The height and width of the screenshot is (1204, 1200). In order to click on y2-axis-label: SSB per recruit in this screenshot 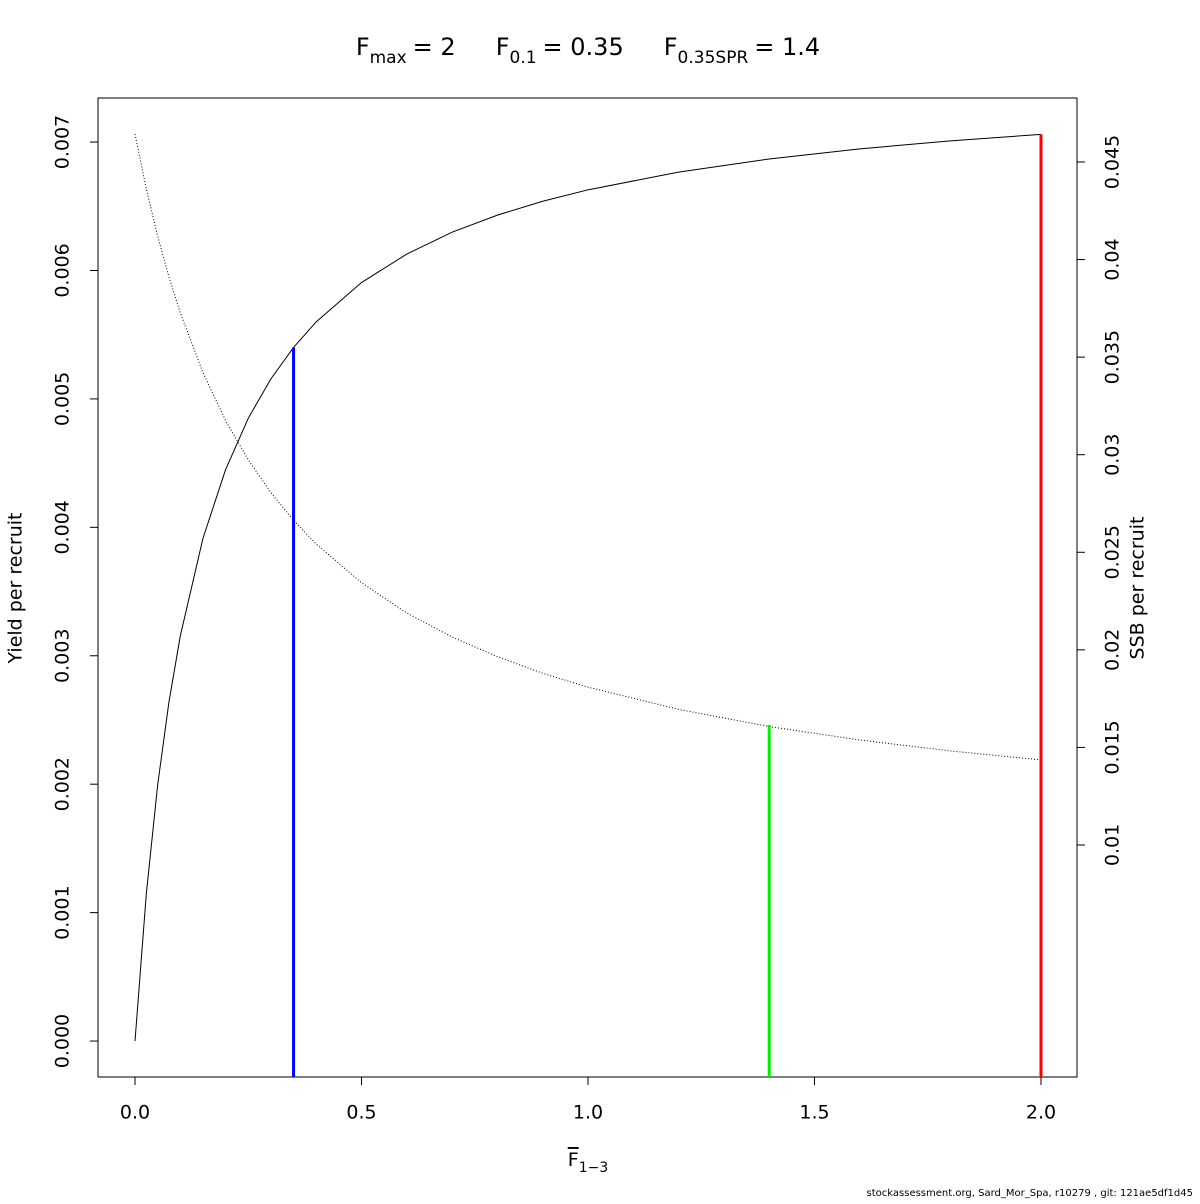, I will do `click(1138, 588)`.